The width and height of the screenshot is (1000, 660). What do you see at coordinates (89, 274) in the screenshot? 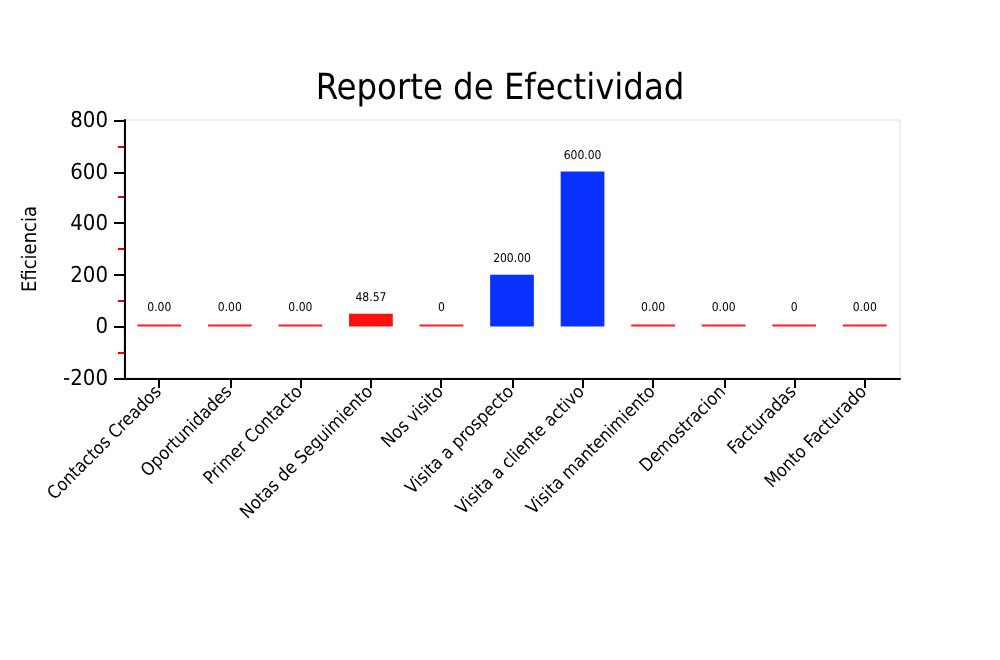
I see `y-tick-label: 200` at bounding box center [89, 274].